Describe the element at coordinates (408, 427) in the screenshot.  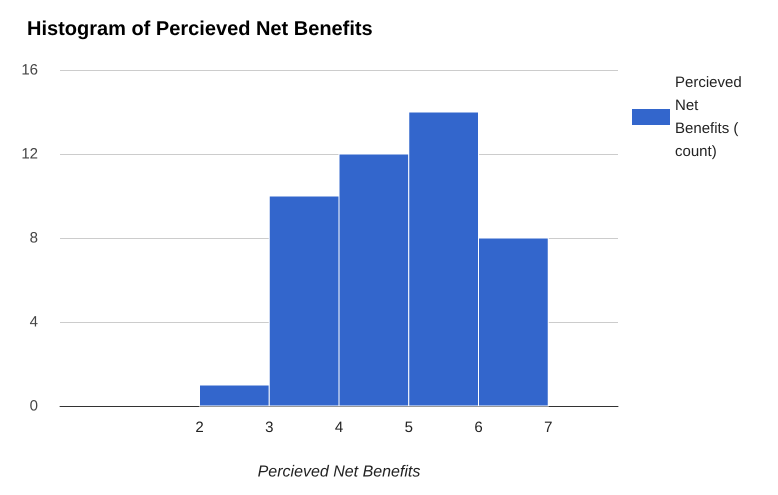
I see `x-tick-label: 5` at that location.